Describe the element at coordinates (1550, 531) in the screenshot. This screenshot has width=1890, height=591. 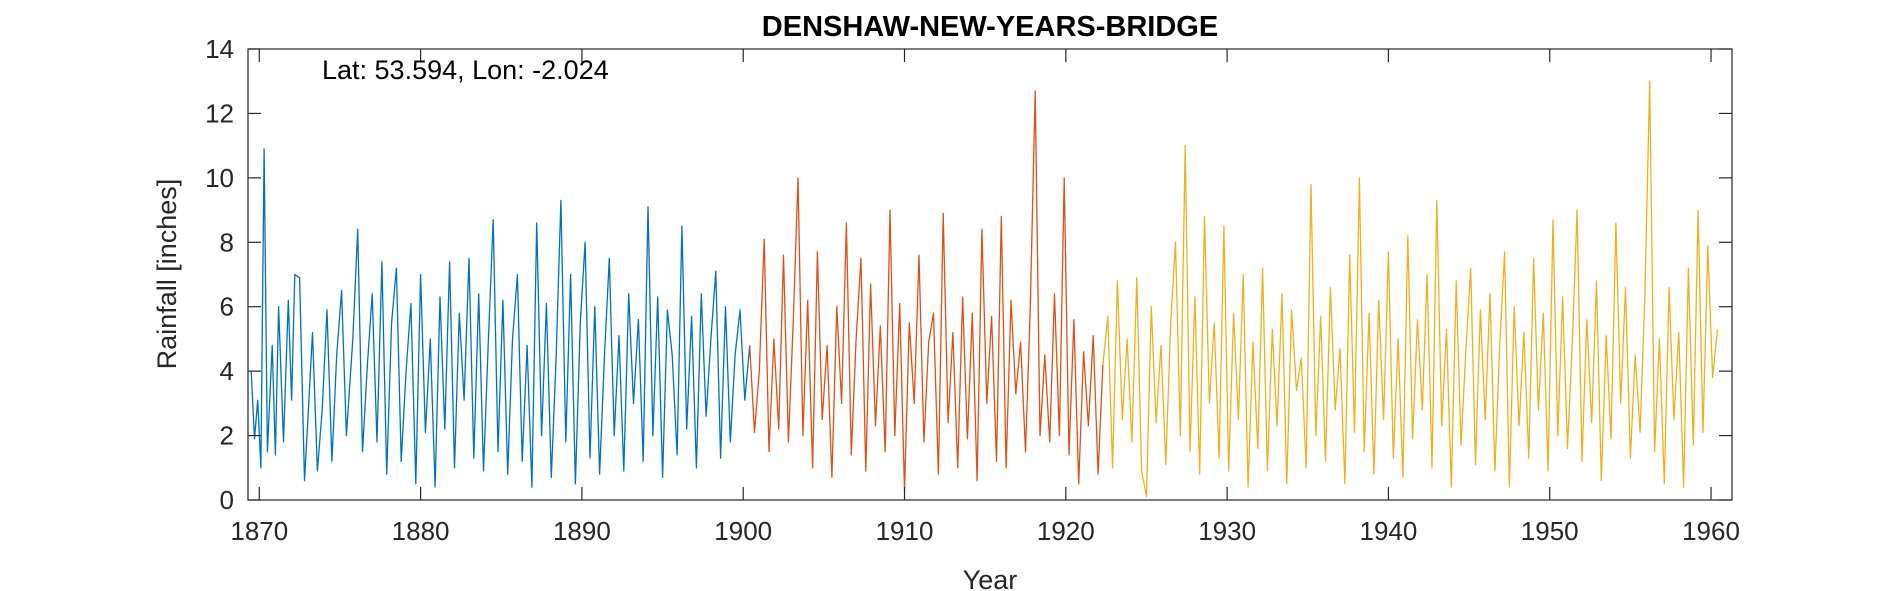
I see `x-tick-label: 1950` at that location.